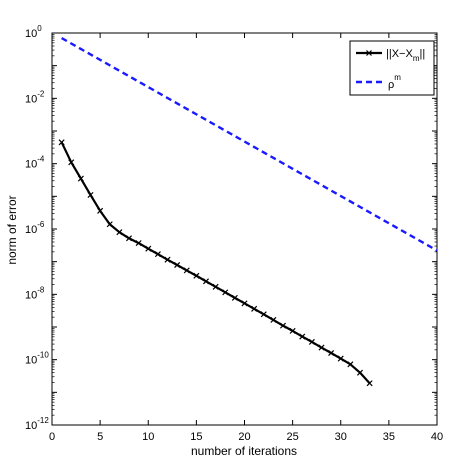 The image size is (474, 474). I want to click on legend-rho-base: ρ, so click(391, 85).